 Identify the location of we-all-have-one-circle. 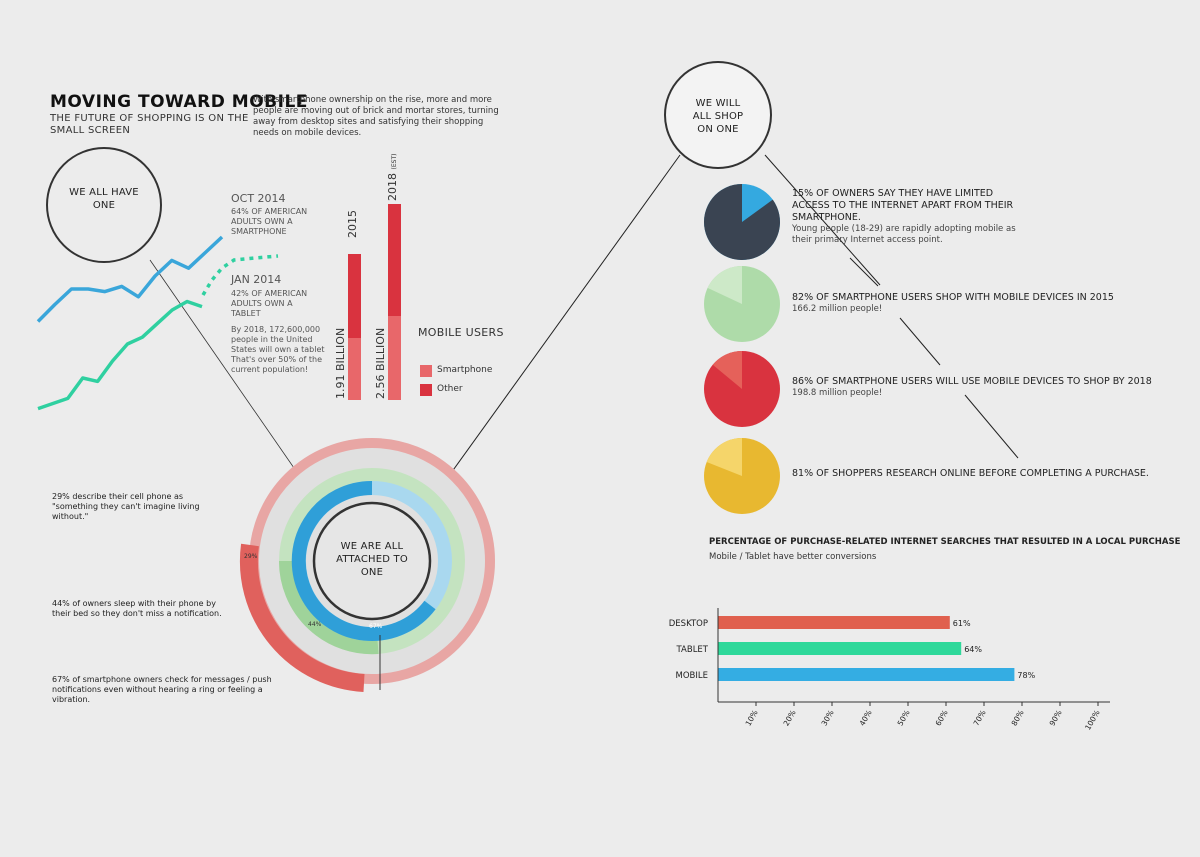
(104, 205).